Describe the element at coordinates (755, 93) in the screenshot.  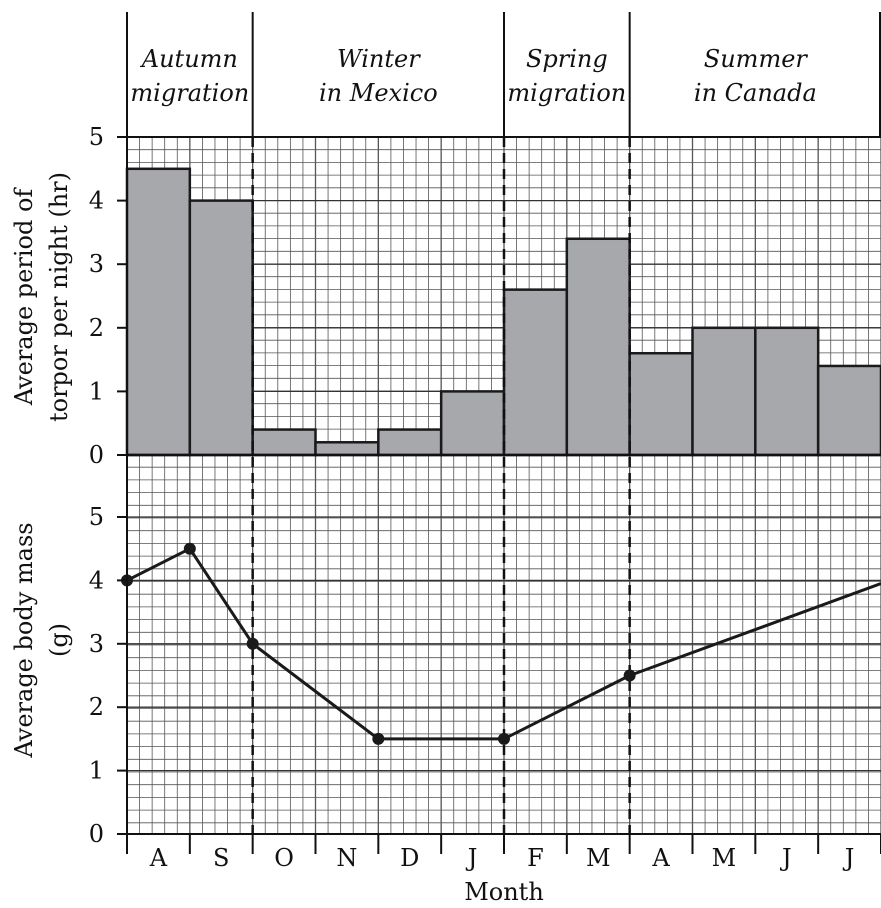
I see `season-label: in Canada` at that location.